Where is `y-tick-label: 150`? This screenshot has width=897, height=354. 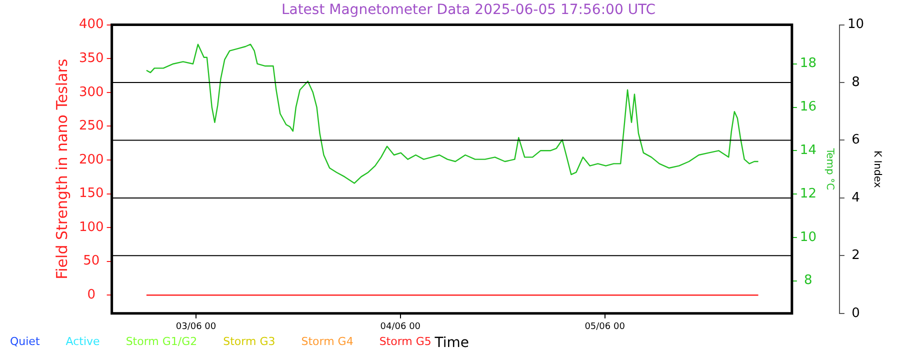
y-tick-label: 150 is located at coordinates (91, 194).